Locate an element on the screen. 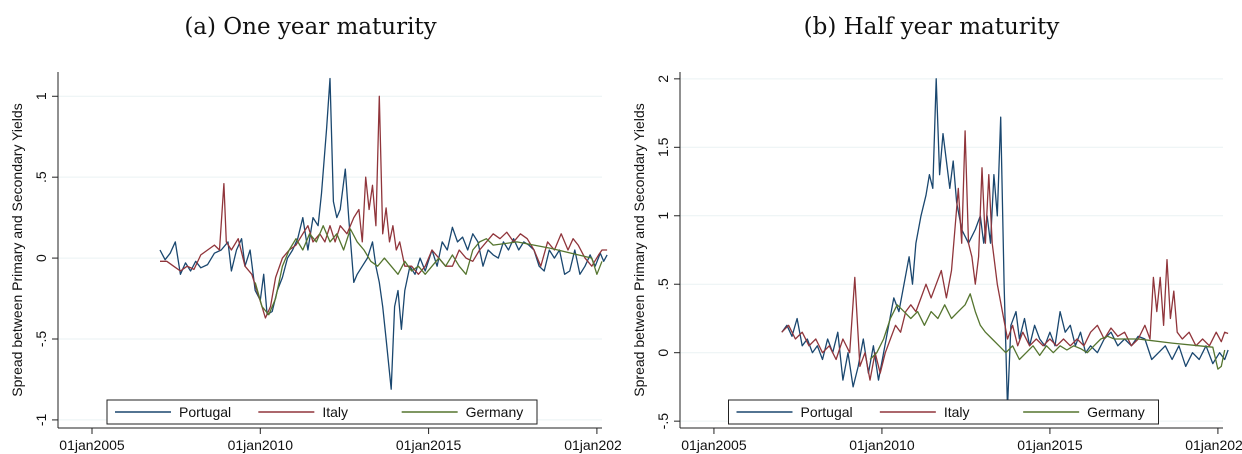 Image resolution: width=1242 pixels, height=454 pixels. y-tick-label: 1.5 is located at coordinates (663, 147).